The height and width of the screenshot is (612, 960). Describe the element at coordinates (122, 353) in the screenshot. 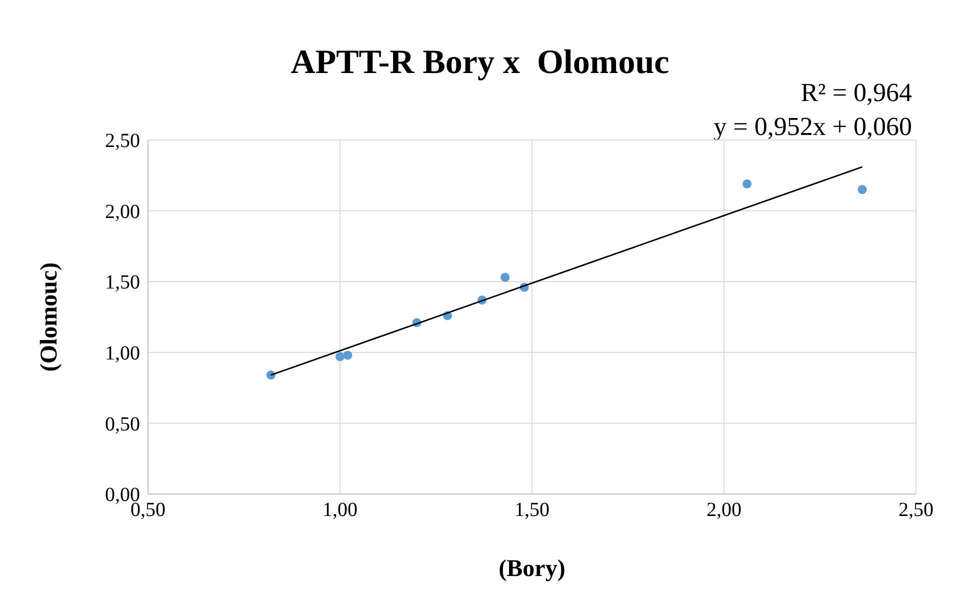

I see `y-tick-label: 1,00` at that location.